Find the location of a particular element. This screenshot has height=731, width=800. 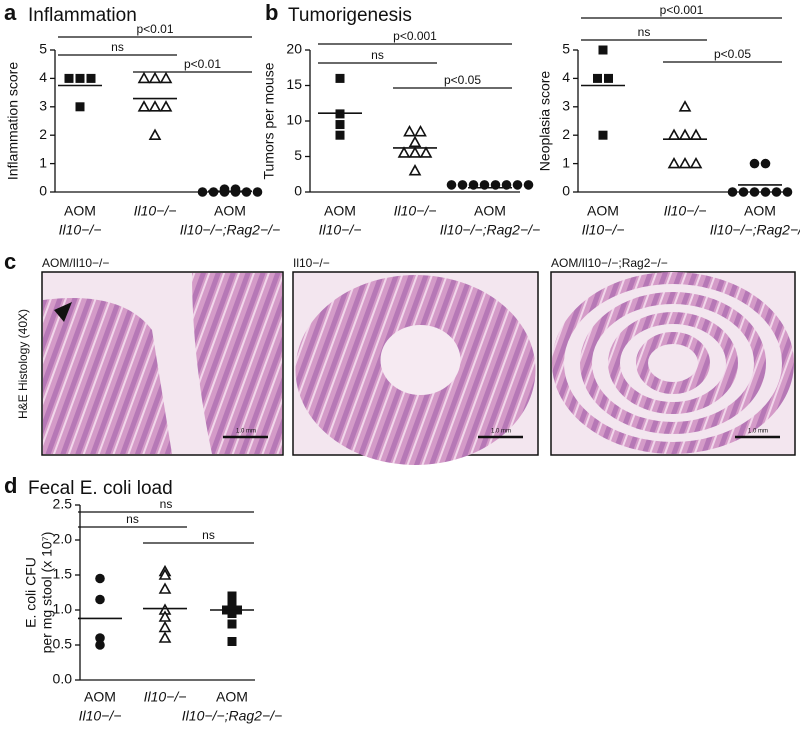

y-axis-label: Inflammation score is located at coordinates (13, 121).